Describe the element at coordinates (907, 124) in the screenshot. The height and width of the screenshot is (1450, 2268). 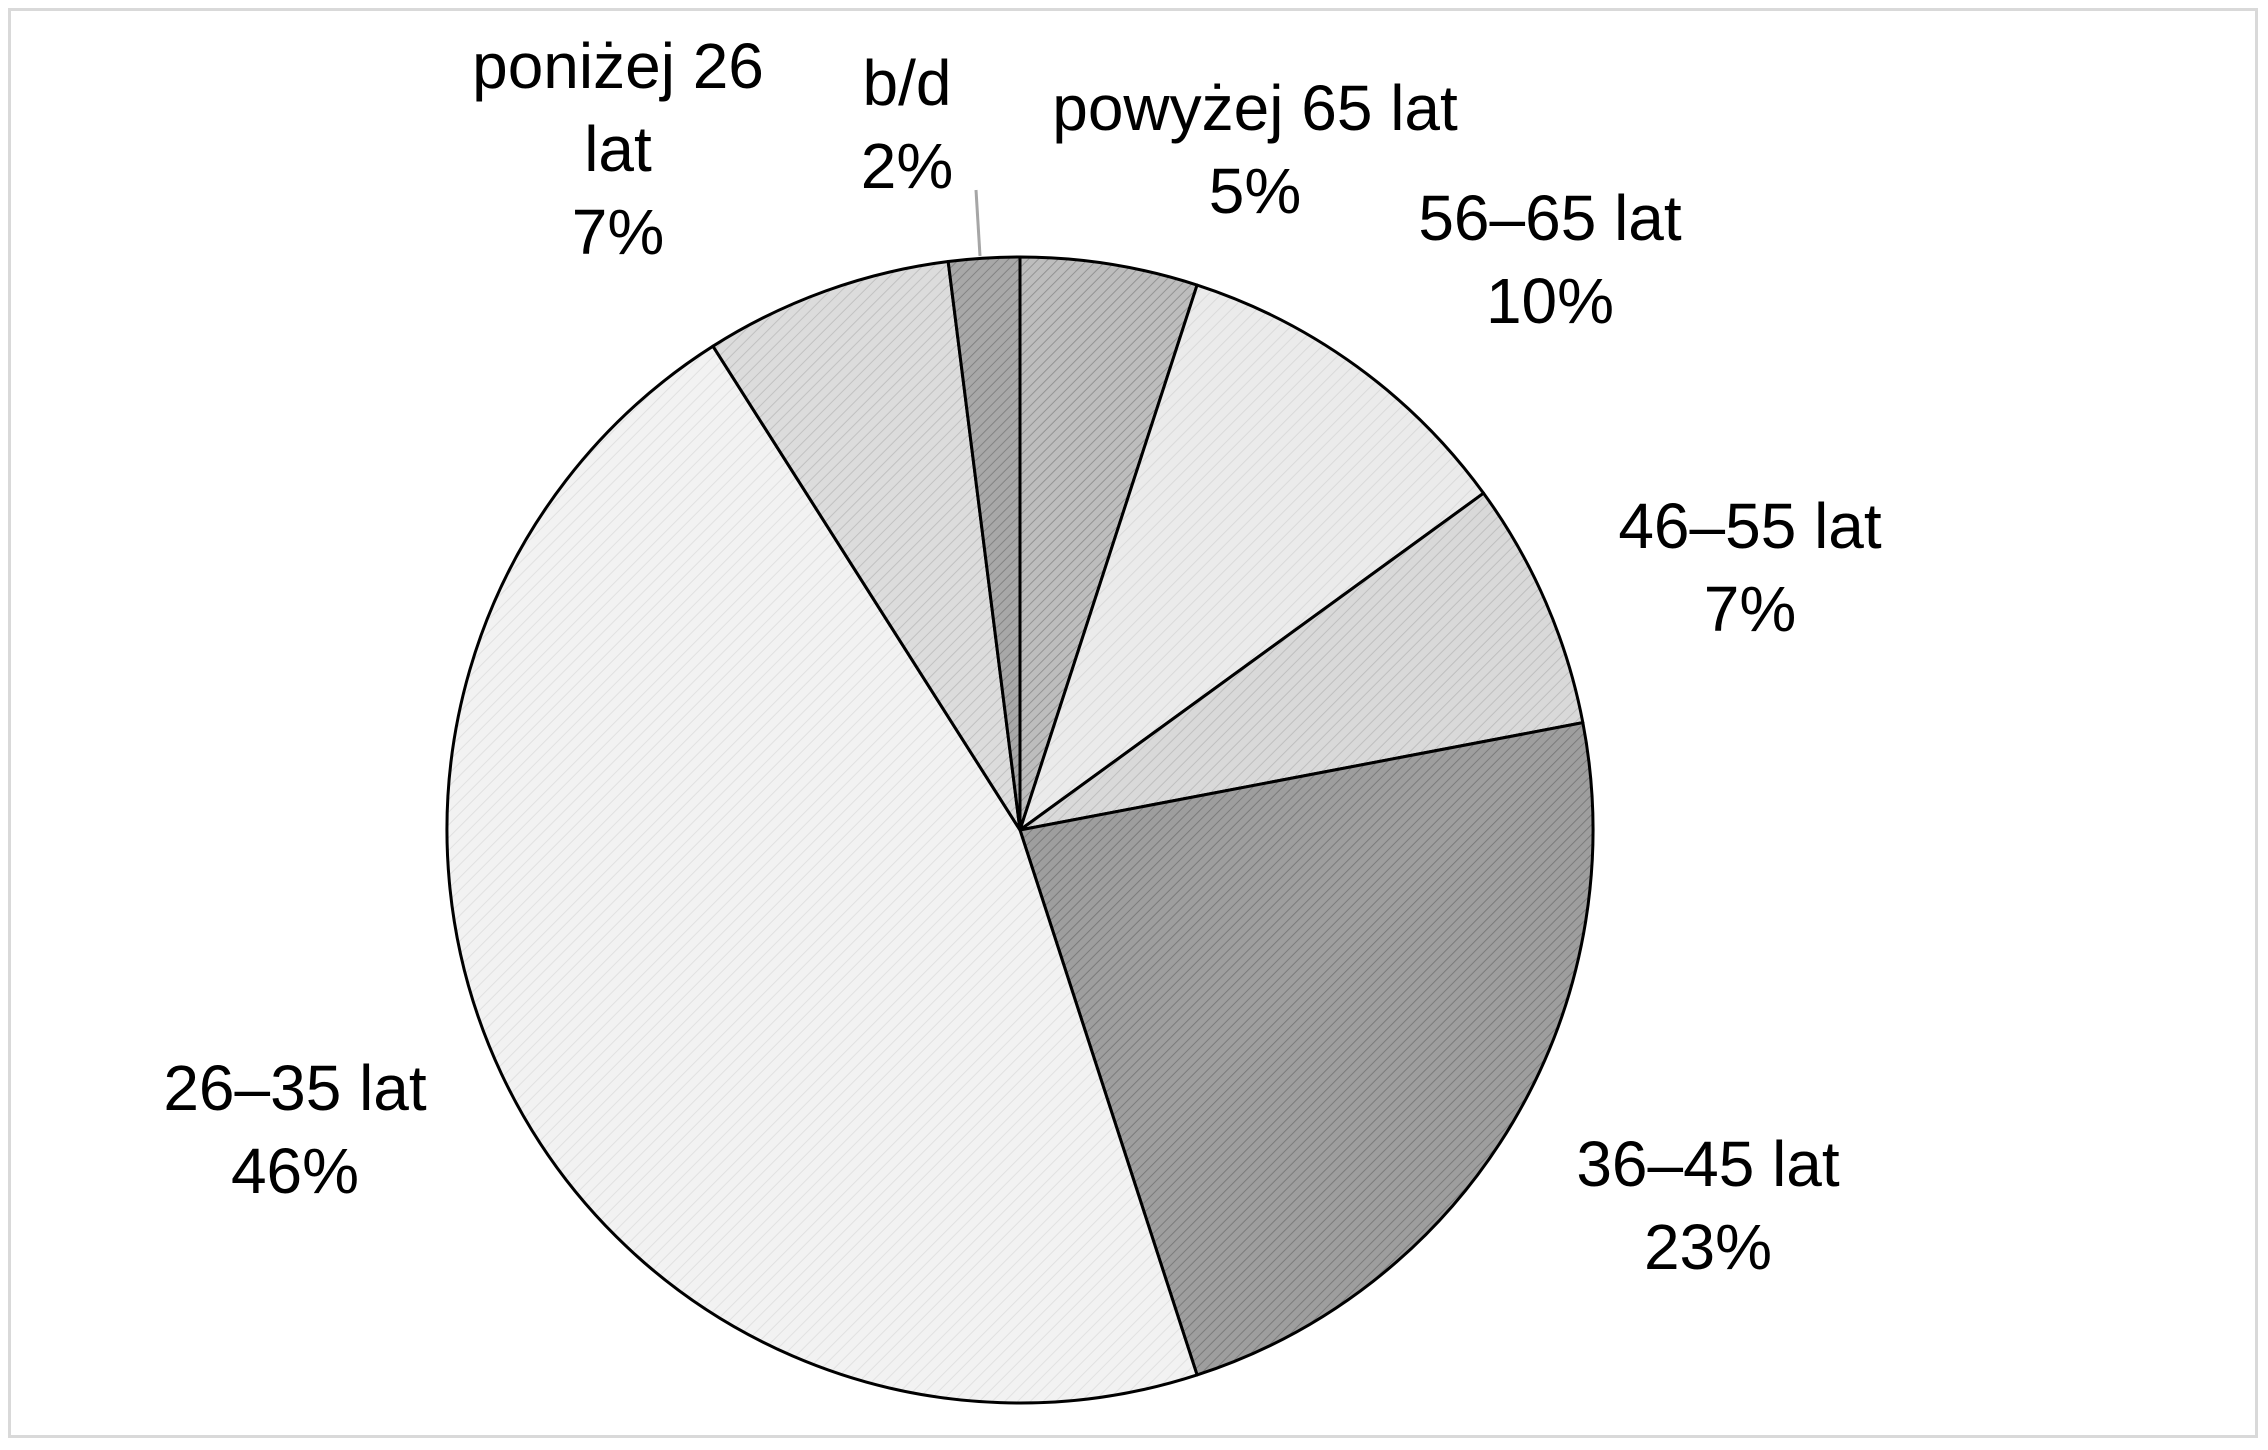
I see `data-label-b-d: b/d 2%` at that location.